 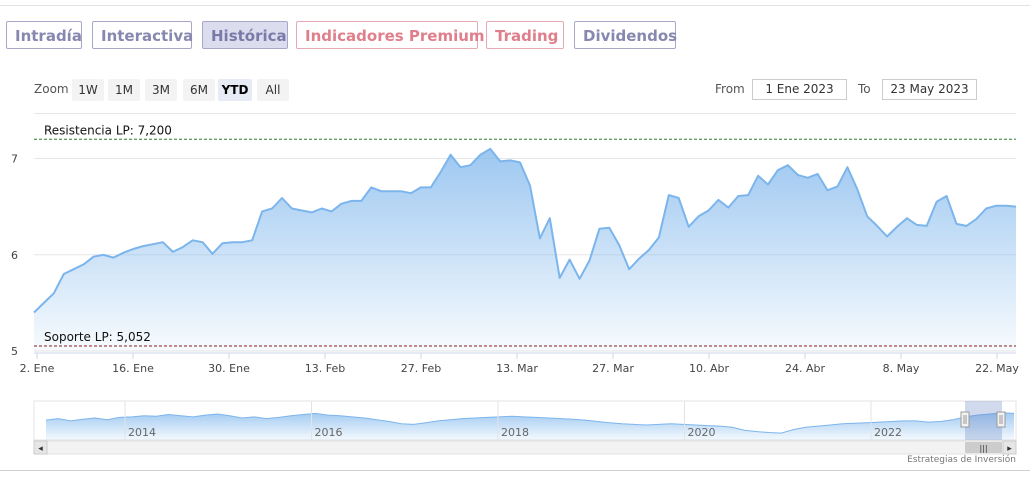 What do you see at coordinates (37, 368) in the screenshot?
I see `x-tick-label: 2. Ene` at bounding box center [37, 368].